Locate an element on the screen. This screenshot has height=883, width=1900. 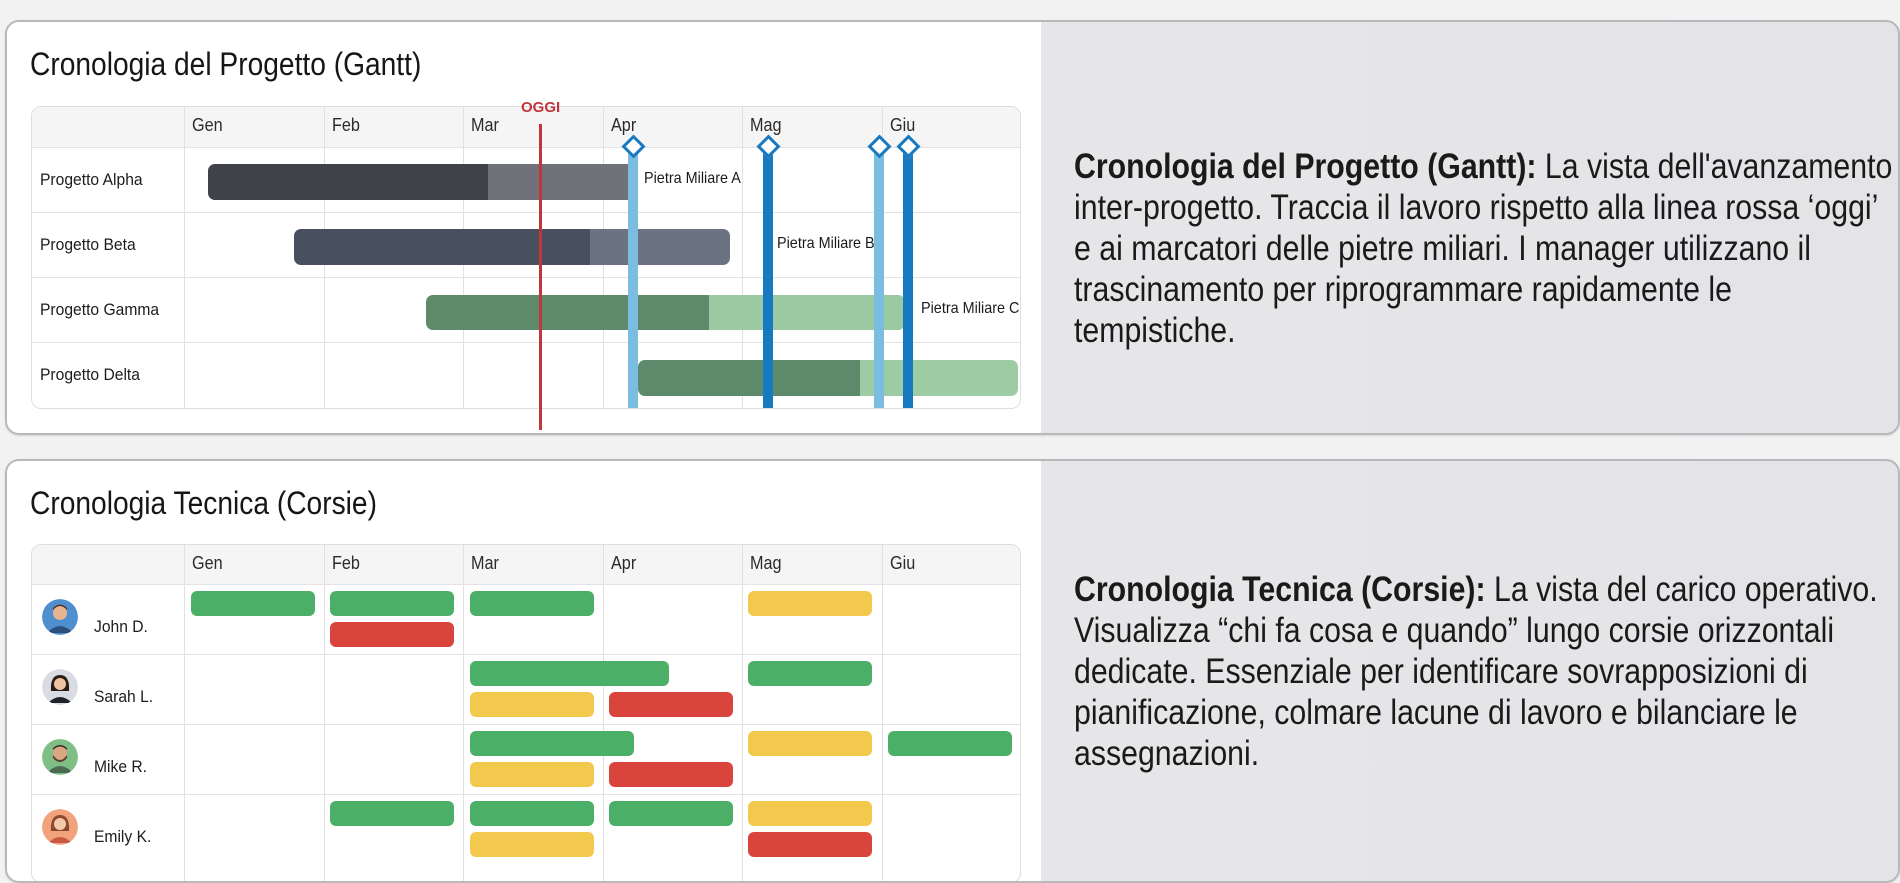
milestone-a-label: Pietra Miliare A is located at coordinates (692, 178).